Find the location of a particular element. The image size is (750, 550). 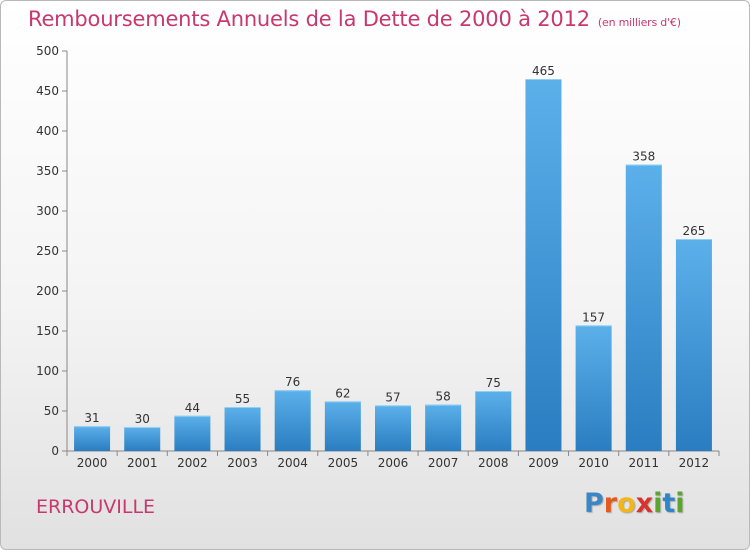

y-tick-label: 400 is located at coordinates (47, 131).